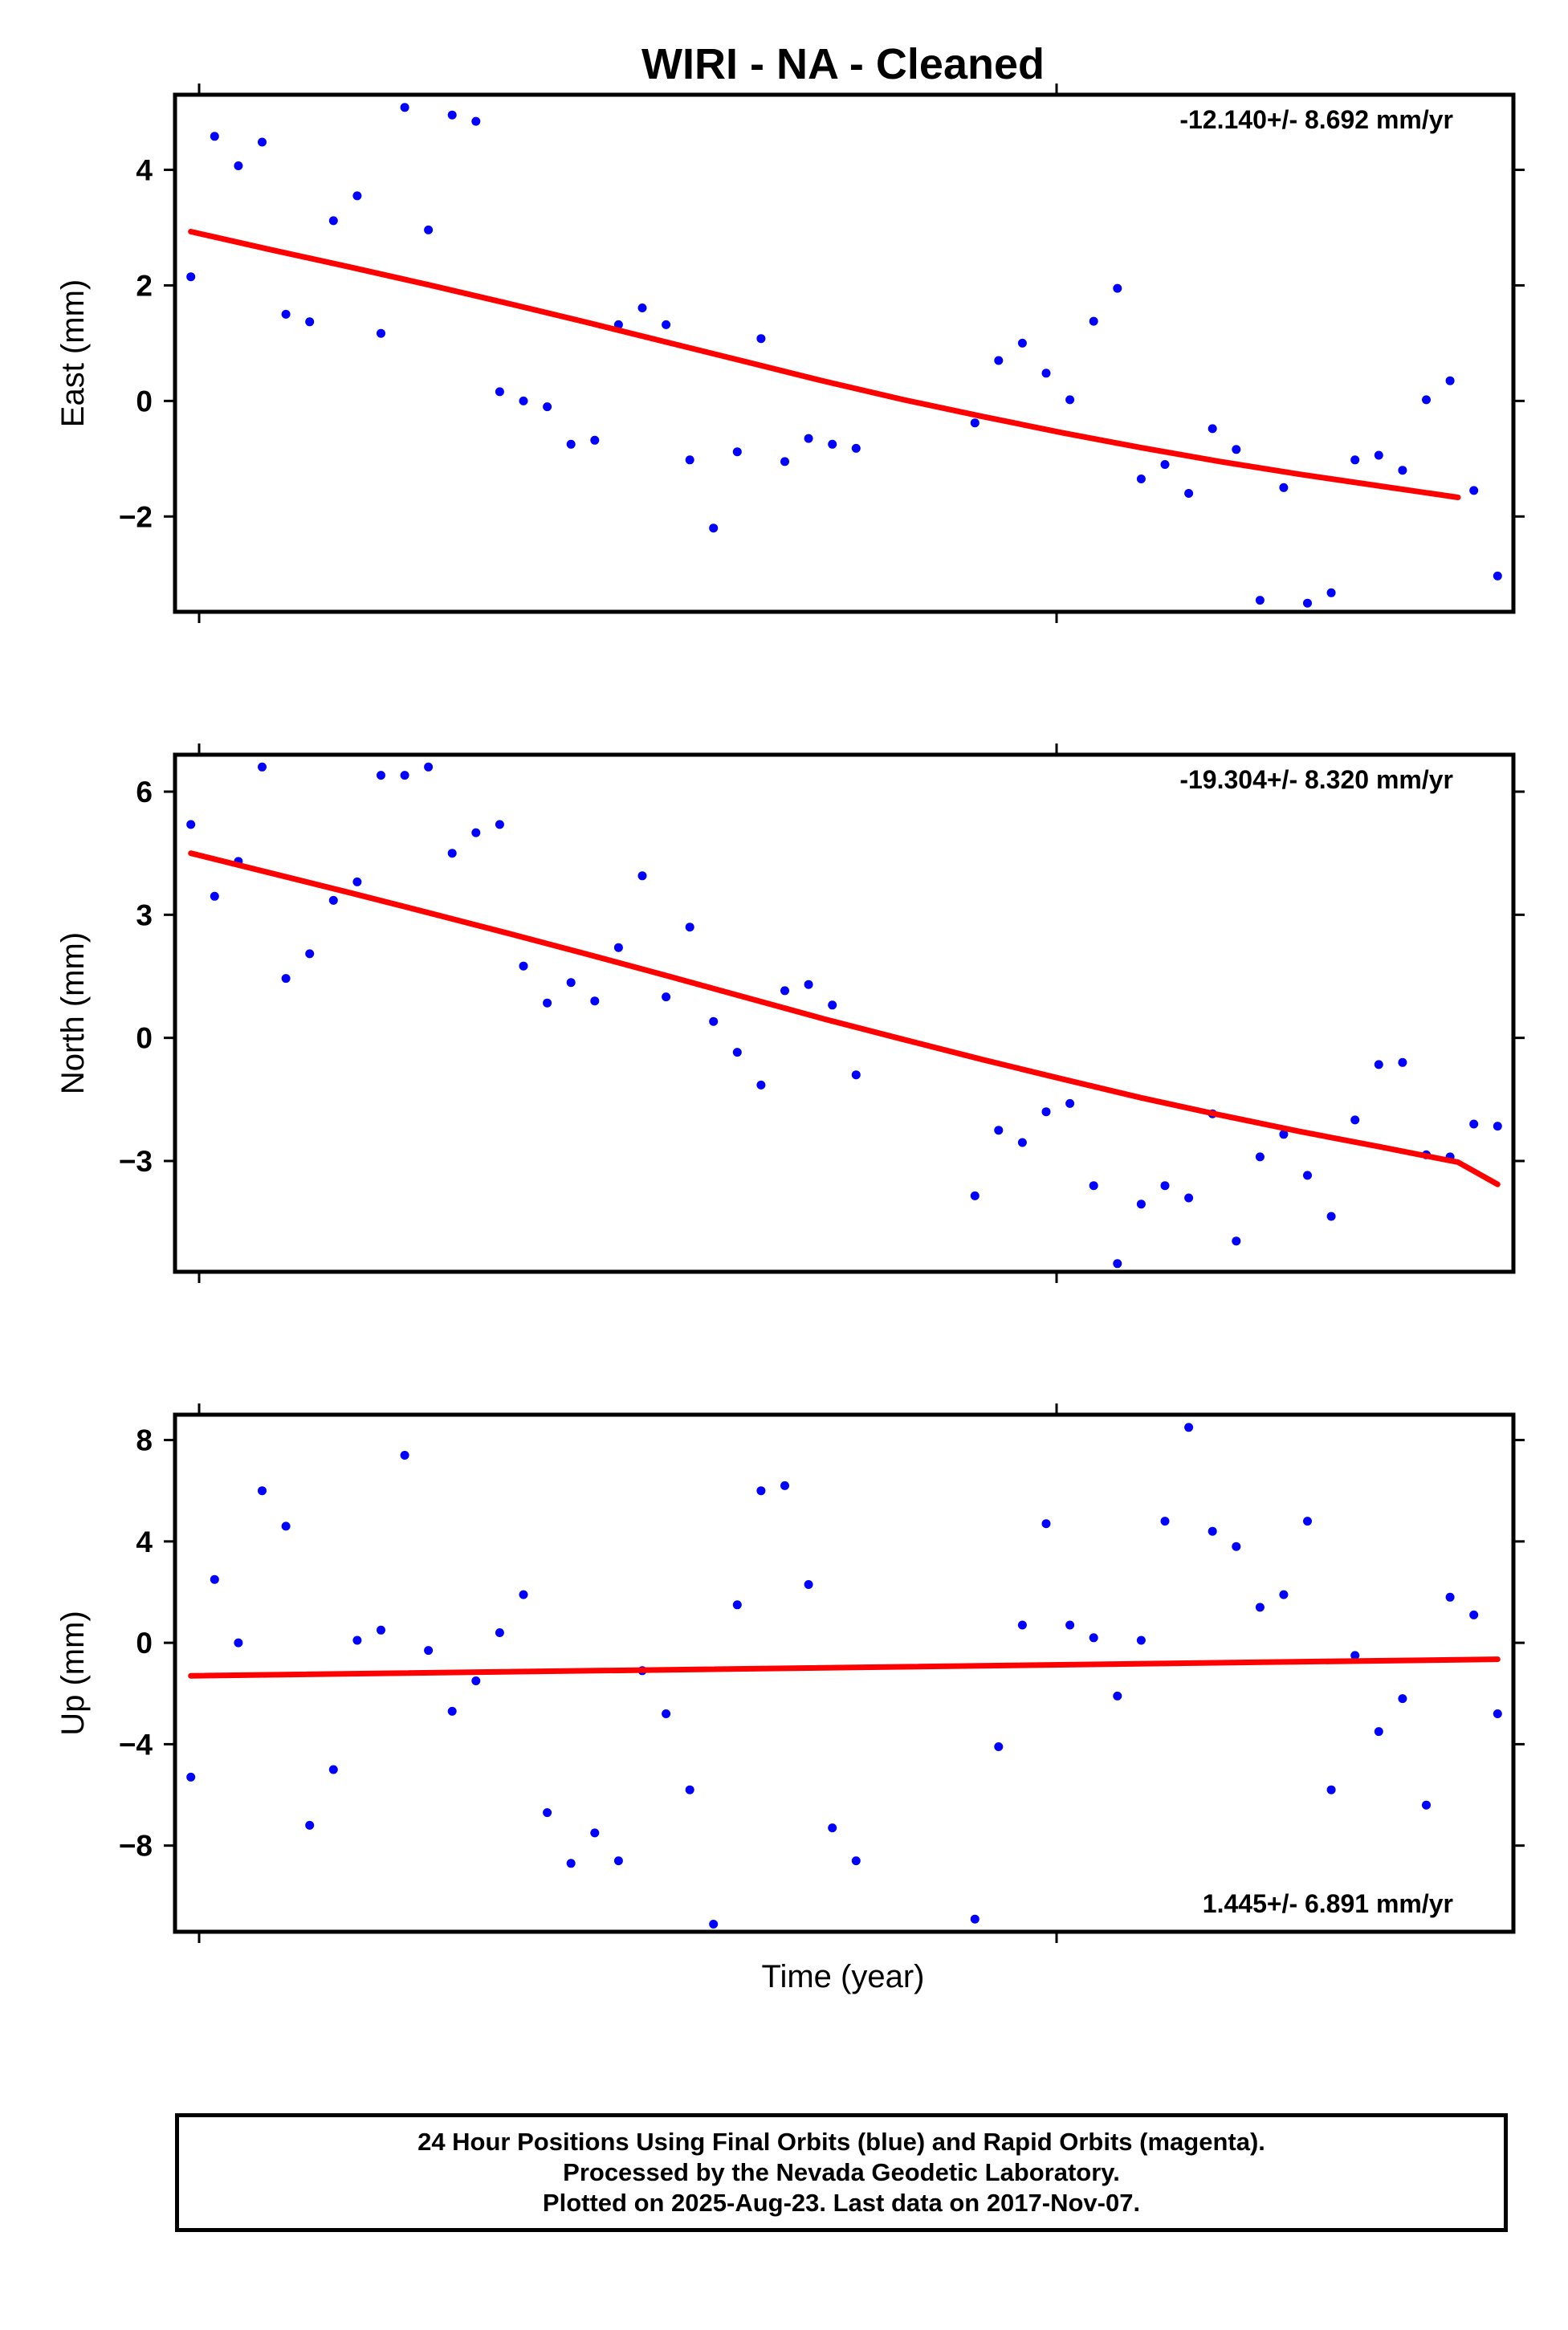  What do you see at coordinates (144, 1541) in the screenshot?
I see `up-y-tick-label: 4` at bounding box center [144, 1541].